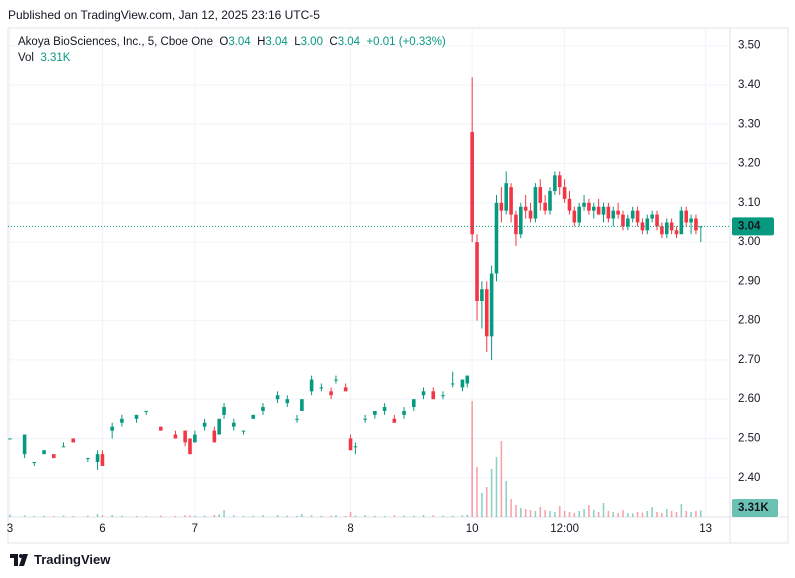 This screenshot has height=578, width=795. What do you see at coordinates (261, 42) in the screenshot?
I see `legend-key: H` at bounding box center [261, 42].